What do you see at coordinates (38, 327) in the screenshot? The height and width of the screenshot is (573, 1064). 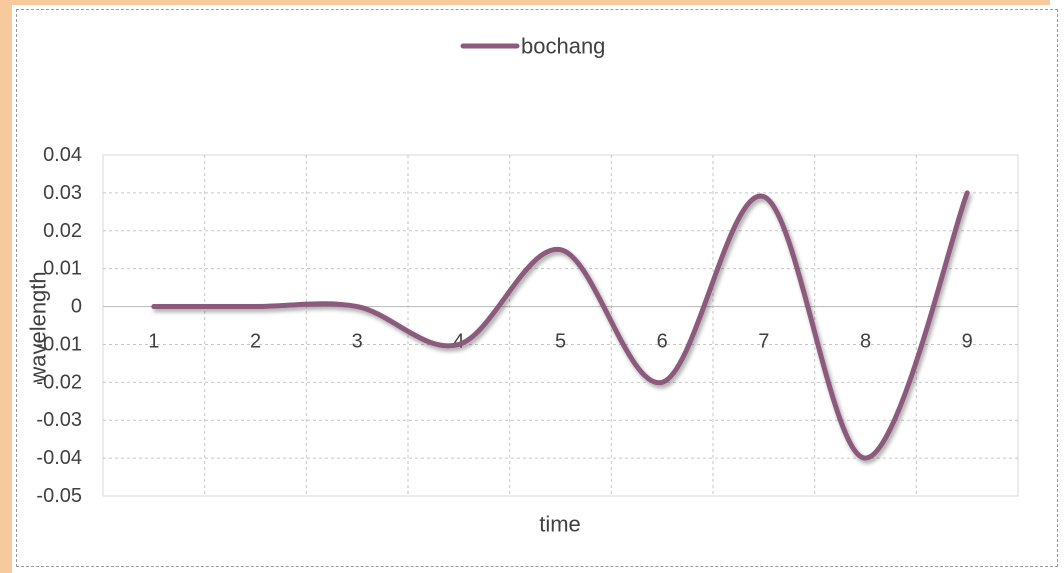 I see `y-axis-title: wavelength` at bounding box center [38, 327].